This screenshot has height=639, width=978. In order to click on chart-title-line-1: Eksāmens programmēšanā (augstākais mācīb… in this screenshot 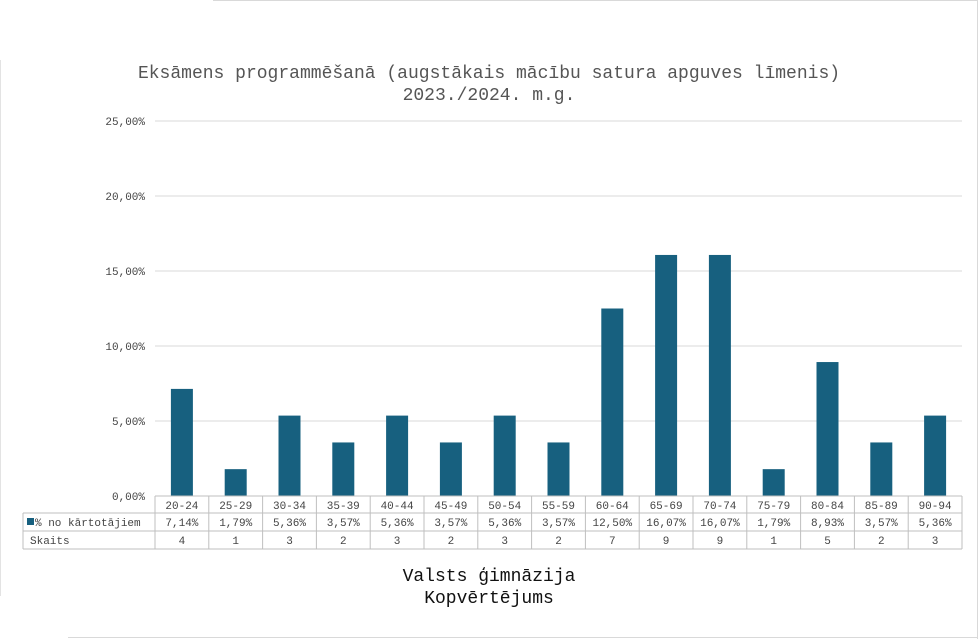, I will do `click(489, 74)`.